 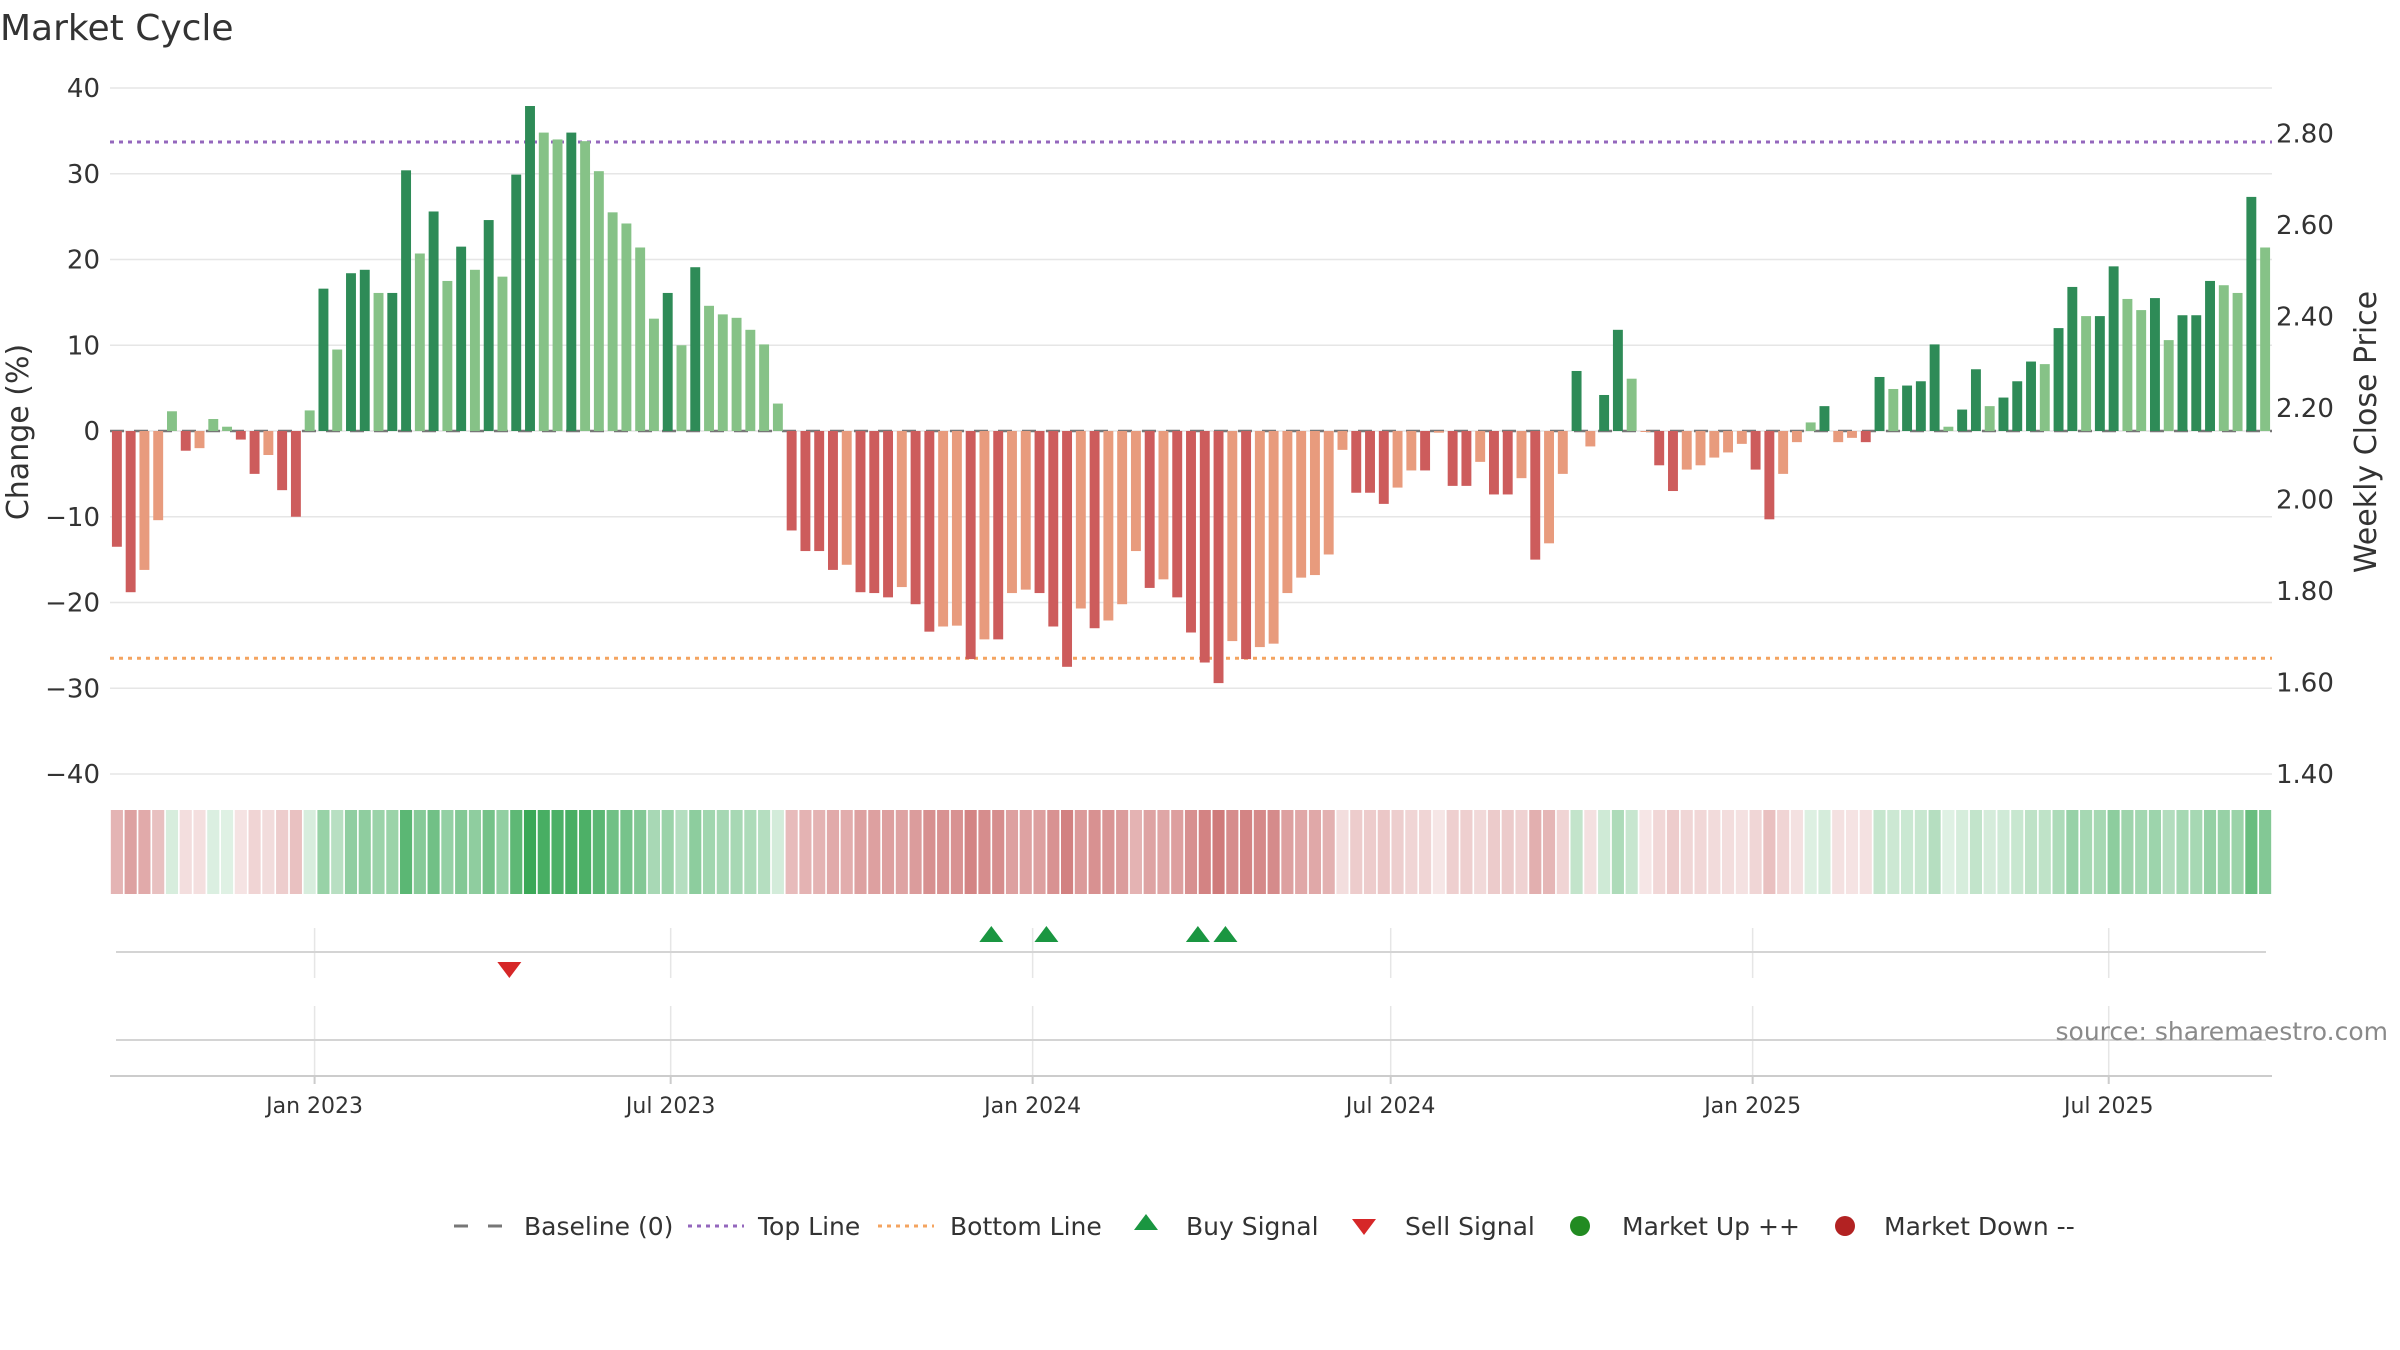 I want to click on legend-market-down-label: Market Down --, so click(x=1979, y=1226).